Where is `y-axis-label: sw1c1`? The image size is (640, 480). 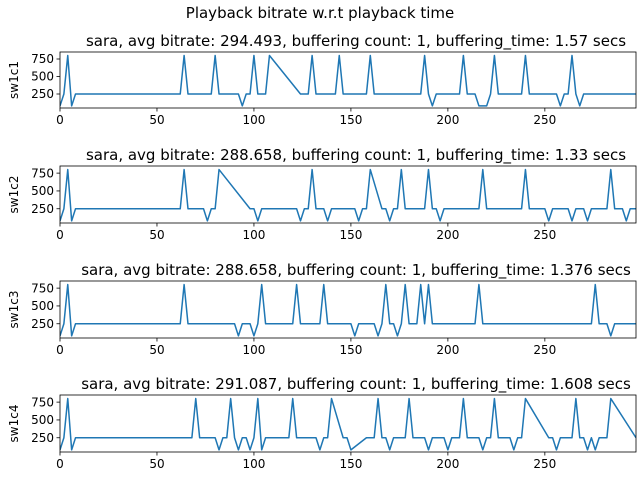 y-axis-label: sw1c1 is located at coordinates (14, 80).